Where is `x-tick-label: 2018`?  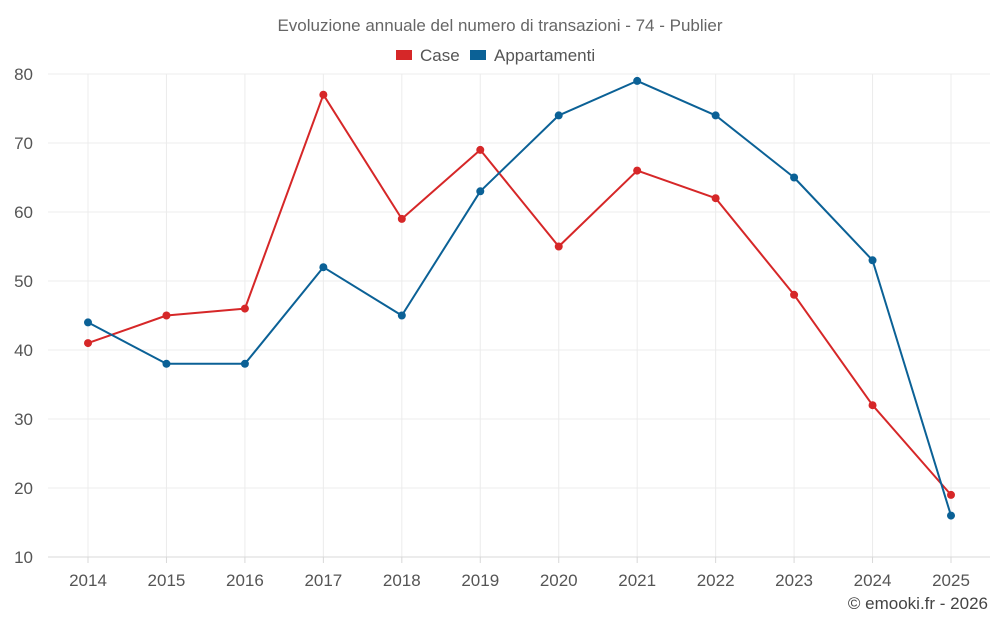 x-tick-label: 2018 is located at coordinates (402, 580).